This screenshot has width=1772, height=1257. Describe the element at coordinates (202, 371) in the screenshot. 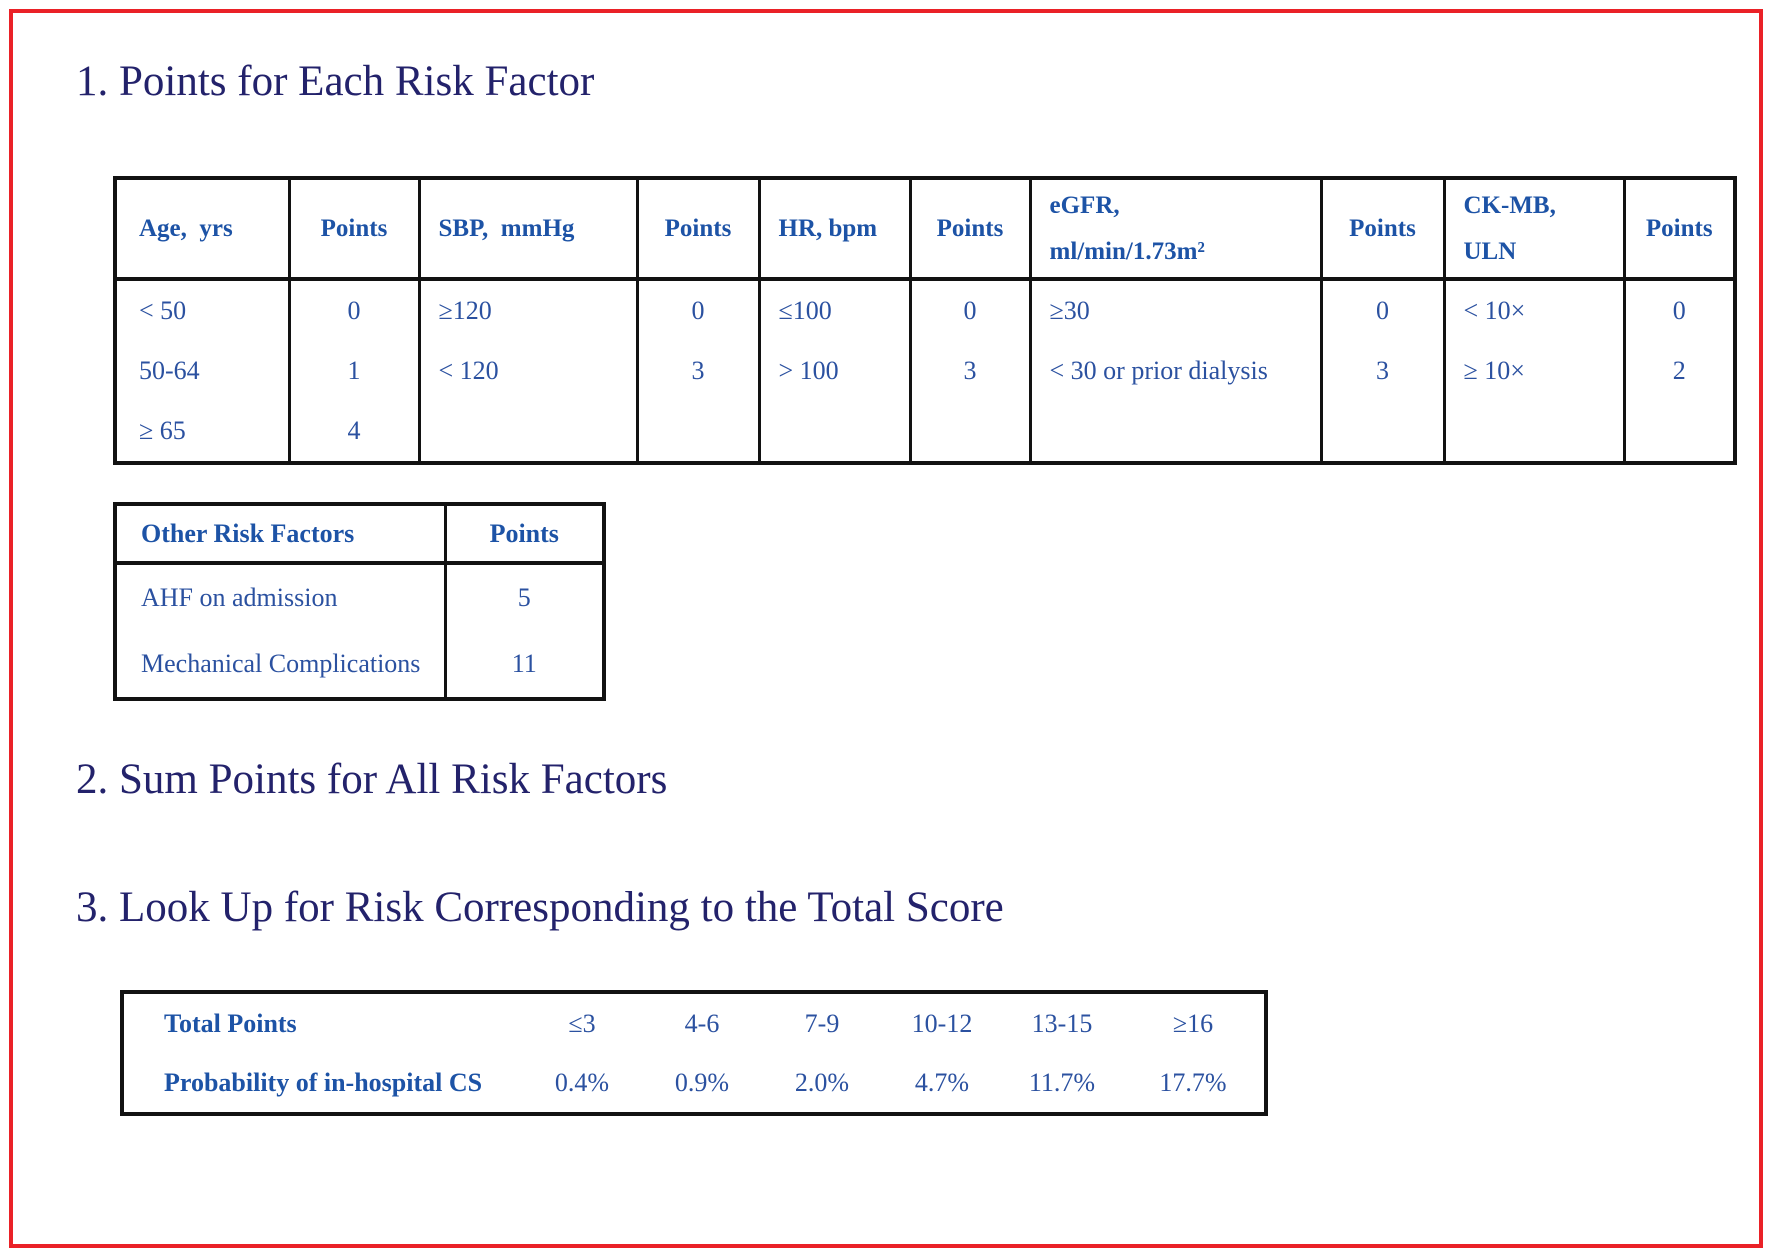

I see `col-age-values: < 50 50-64 ≥ 65` at that location.